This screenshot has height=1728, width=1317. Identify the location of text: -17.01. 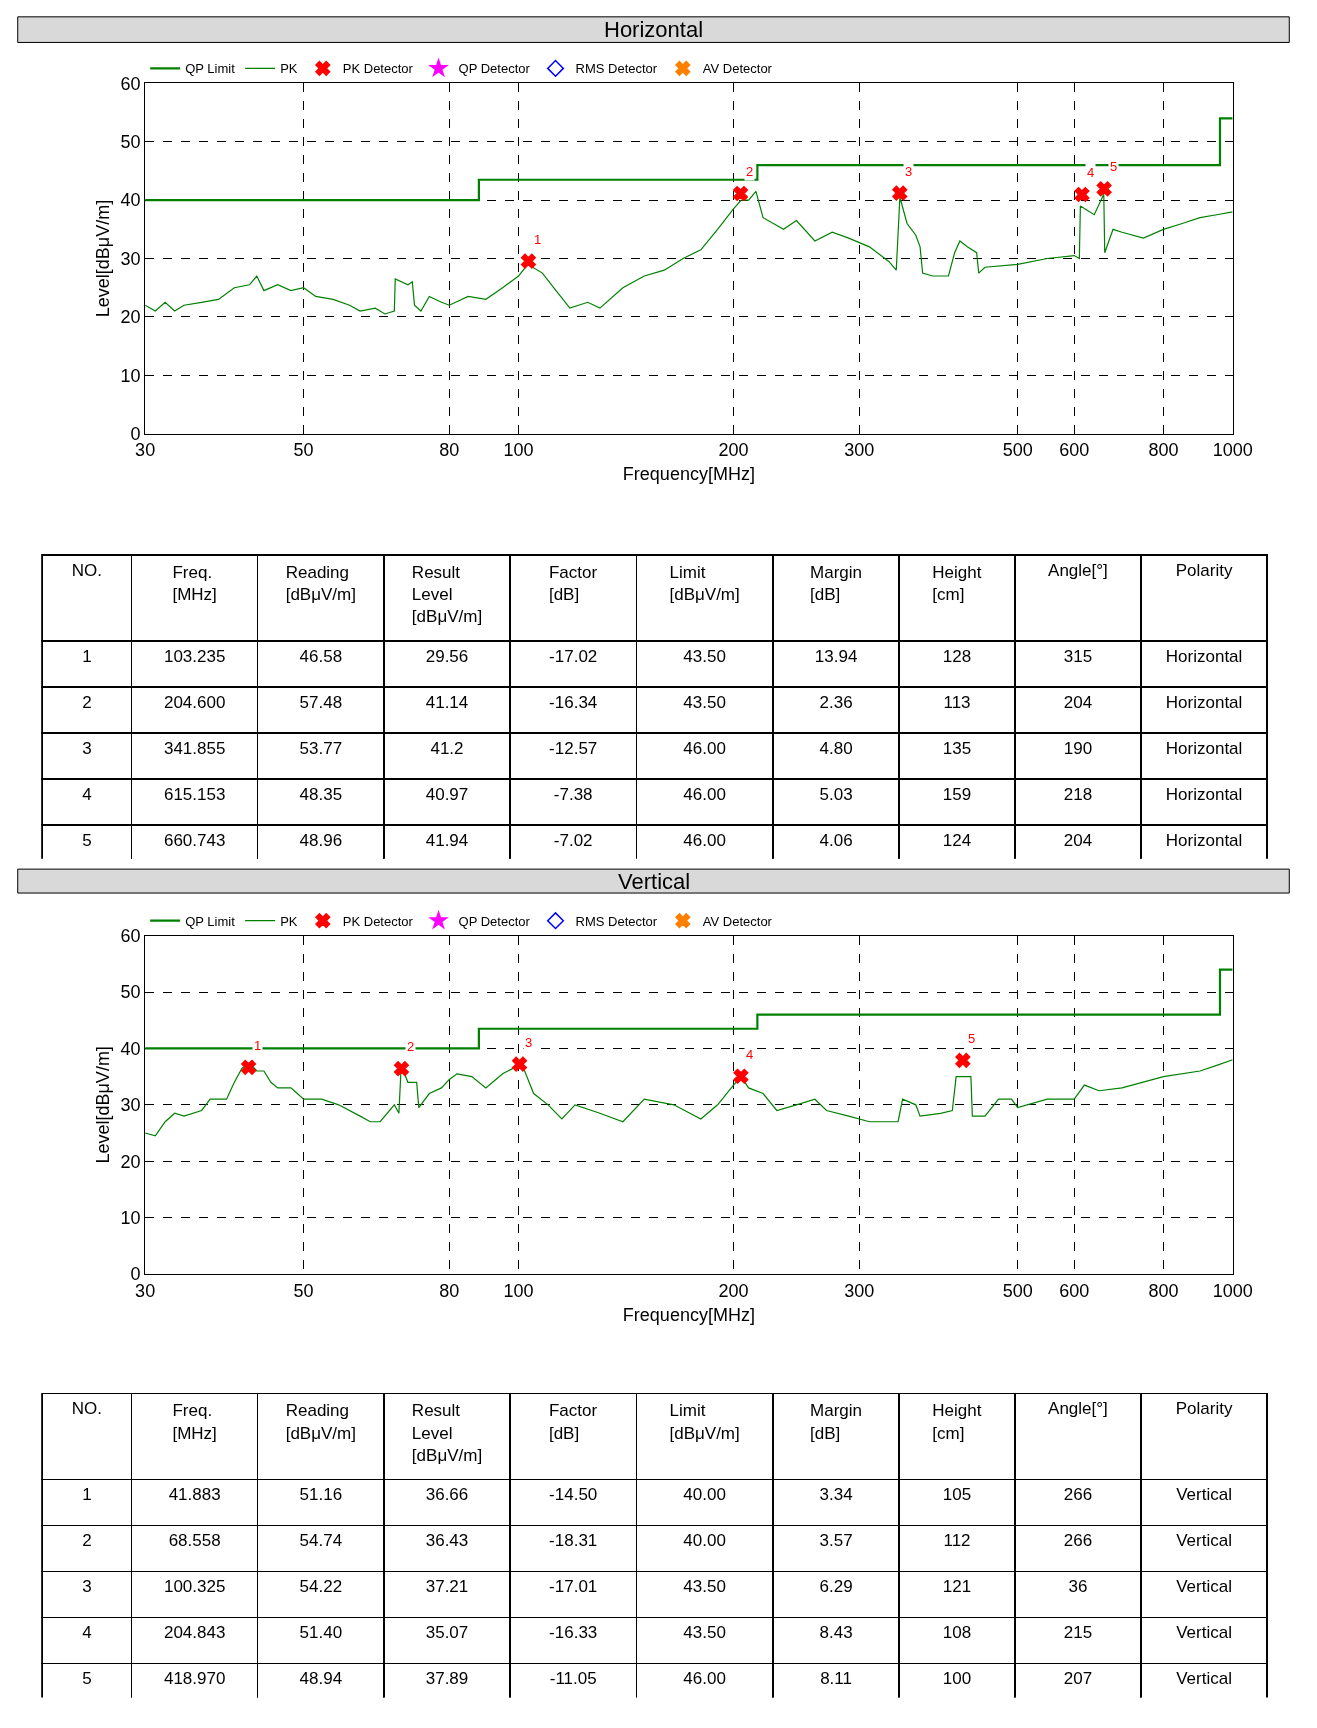
(573, 1587).